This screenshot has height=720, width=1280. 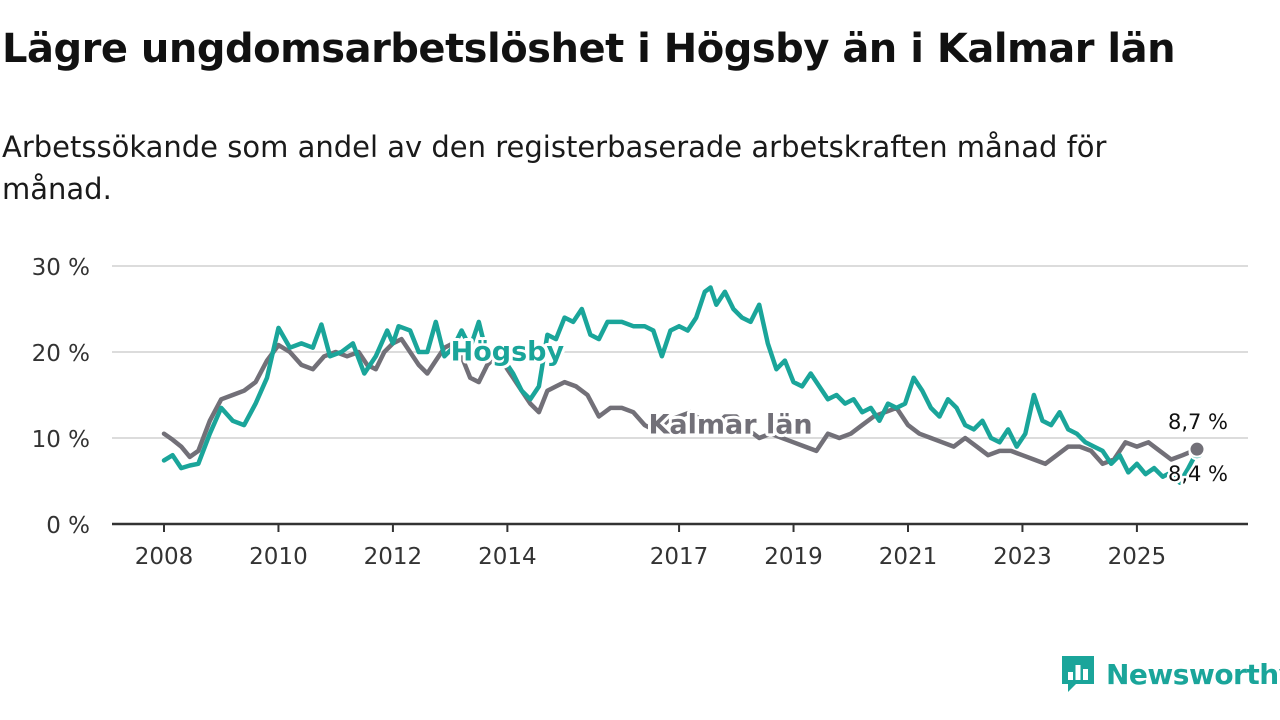 I want to click on labels: Högsby Kalmar län 8,7 % 8,4 %, so click(x=839, y=411).